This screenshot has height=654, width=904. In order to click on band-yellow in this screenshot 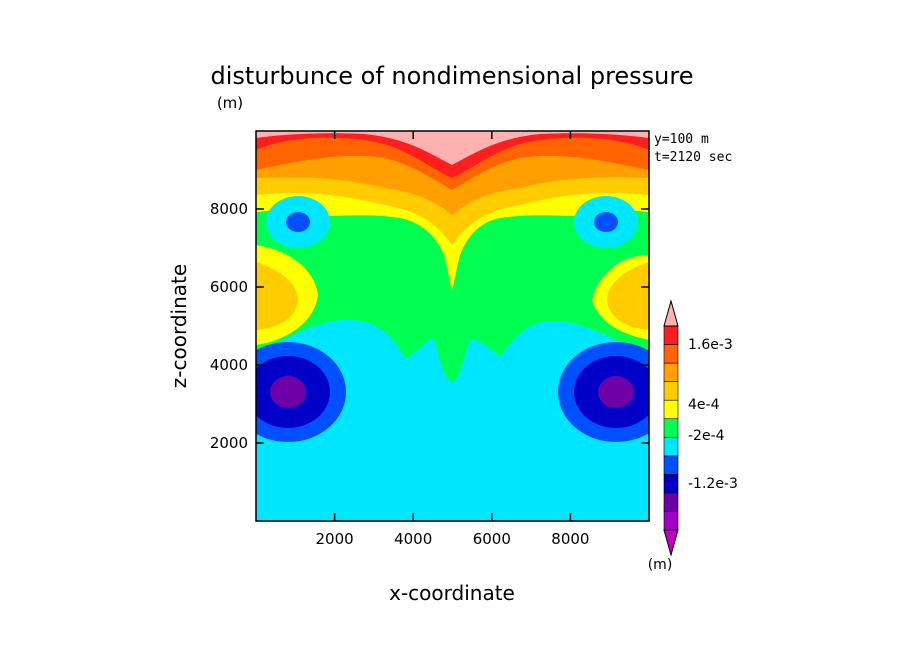, I will do `click(452, 235)`.